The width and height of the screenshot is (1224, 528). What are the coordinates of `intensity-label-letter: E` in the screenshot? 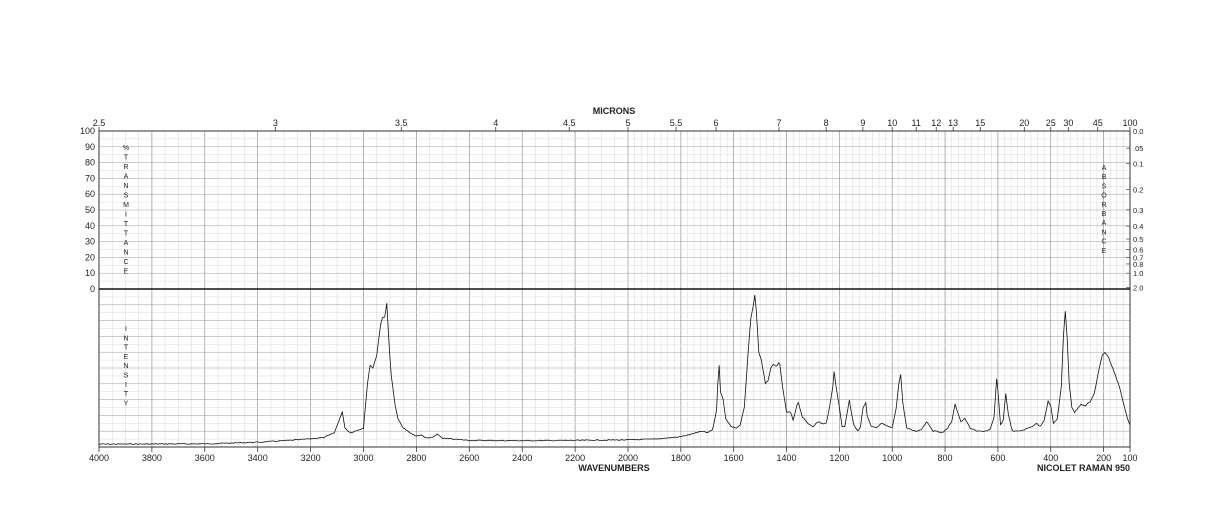 It's located at (126, 357).